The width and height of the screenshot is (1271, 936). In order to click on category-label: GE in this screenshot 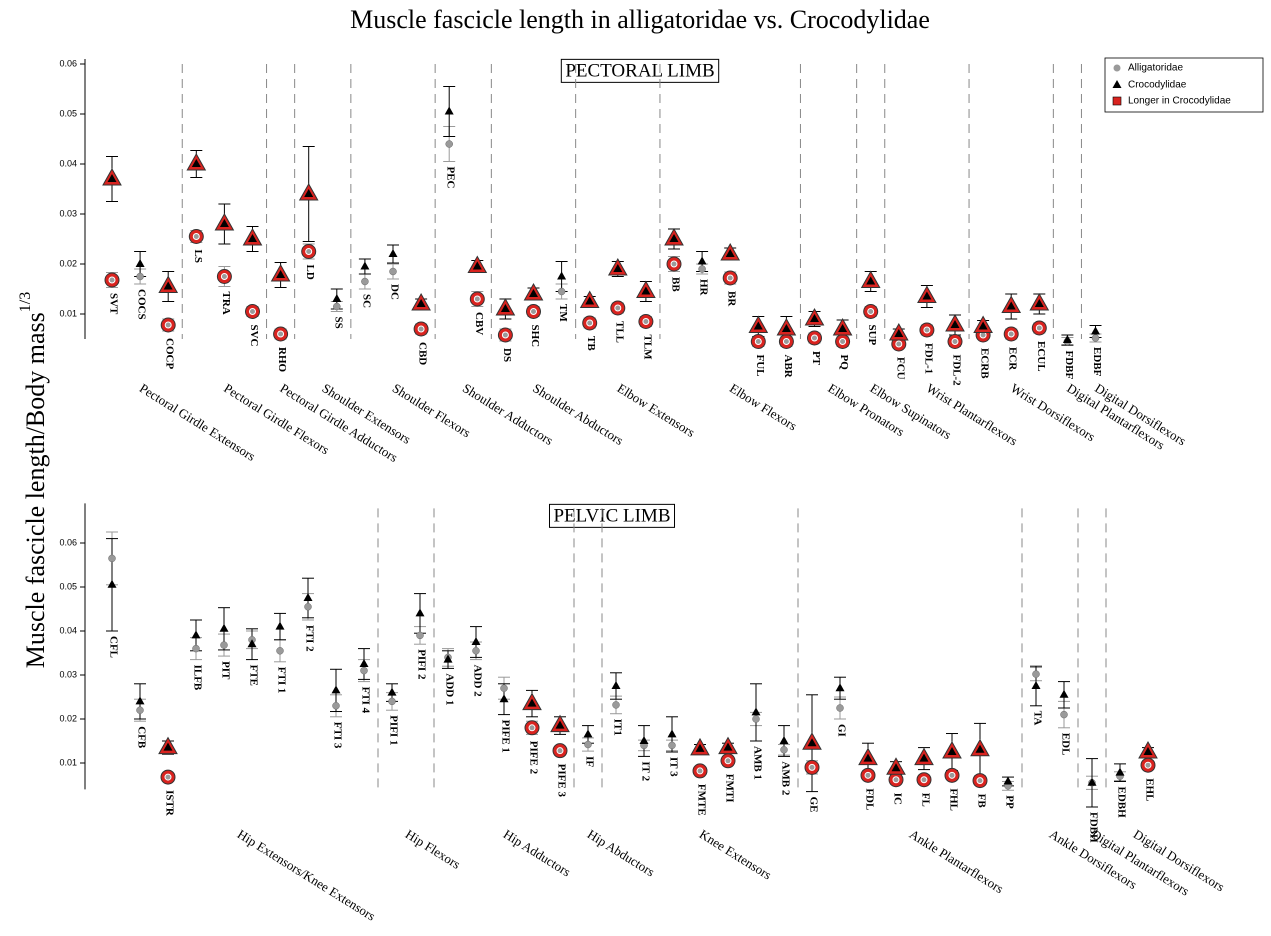, I will do `click(813, 805)`.